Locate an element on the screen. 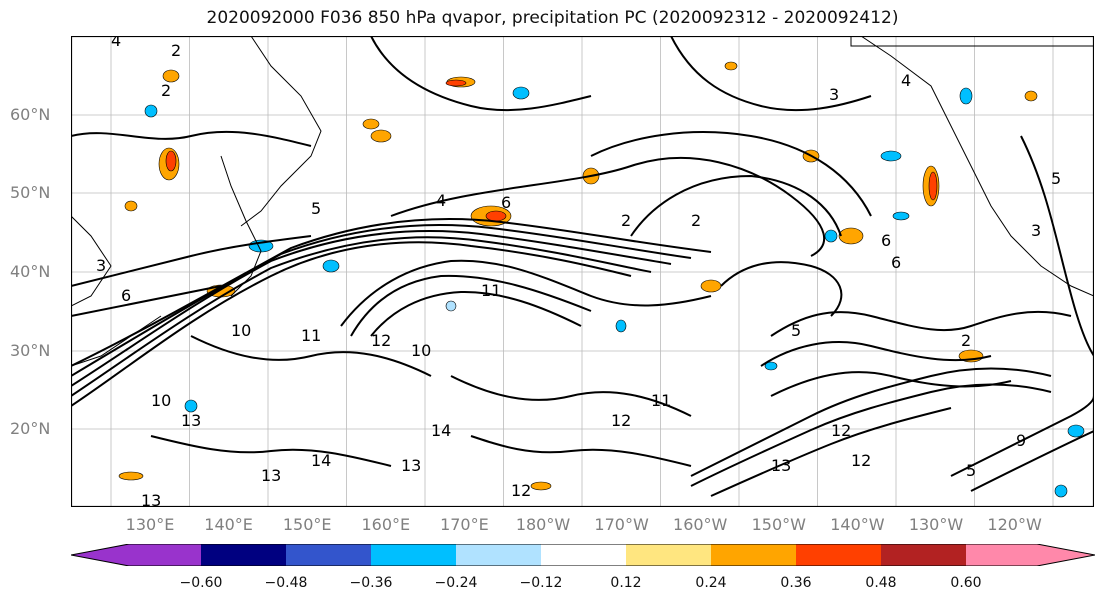  longitude-label: 130°E is located at coordinates (150, 524).